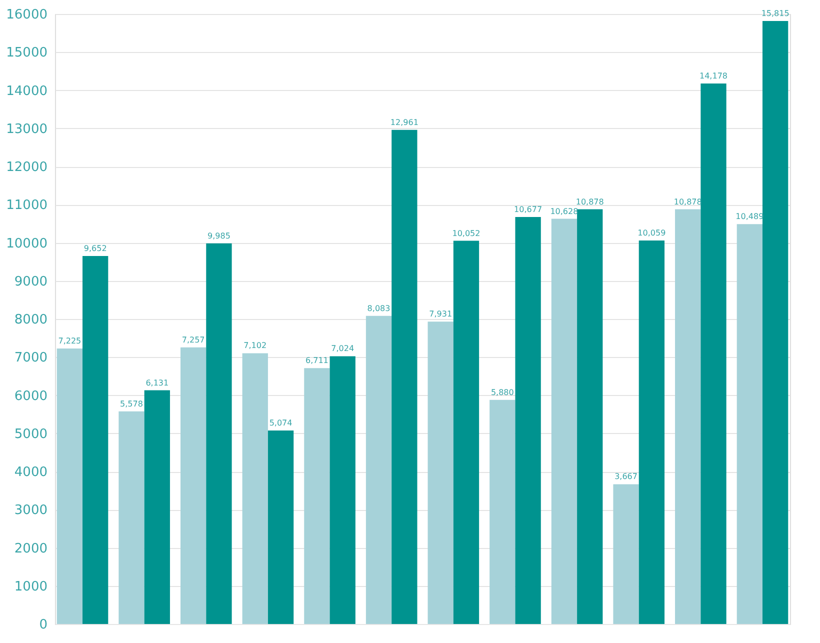  Describe the element at coordinates (27, 15) in the screenshot. I see `y-tick-label: 16000` at that location.